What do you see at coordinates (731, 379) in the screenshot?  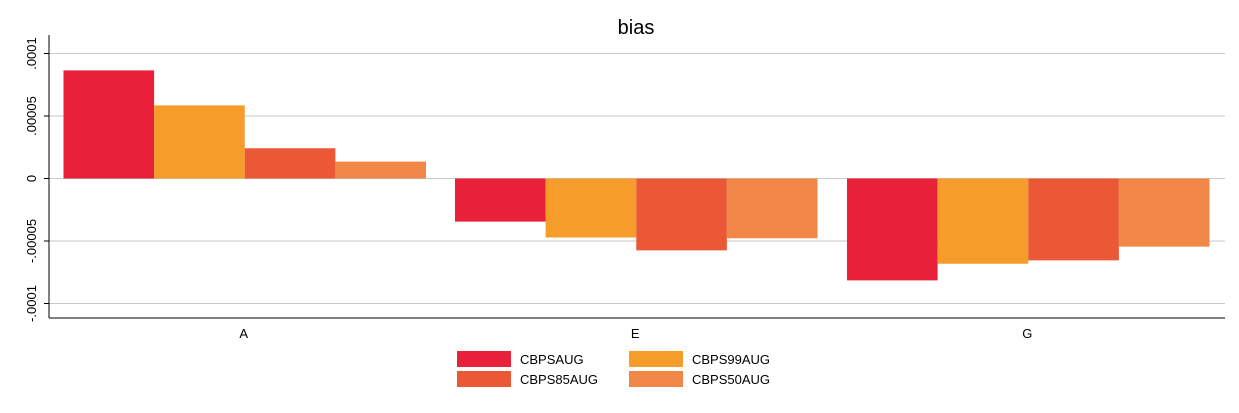 I see `legend-label: CBPS50AUG` at bounding box center [731, 379].